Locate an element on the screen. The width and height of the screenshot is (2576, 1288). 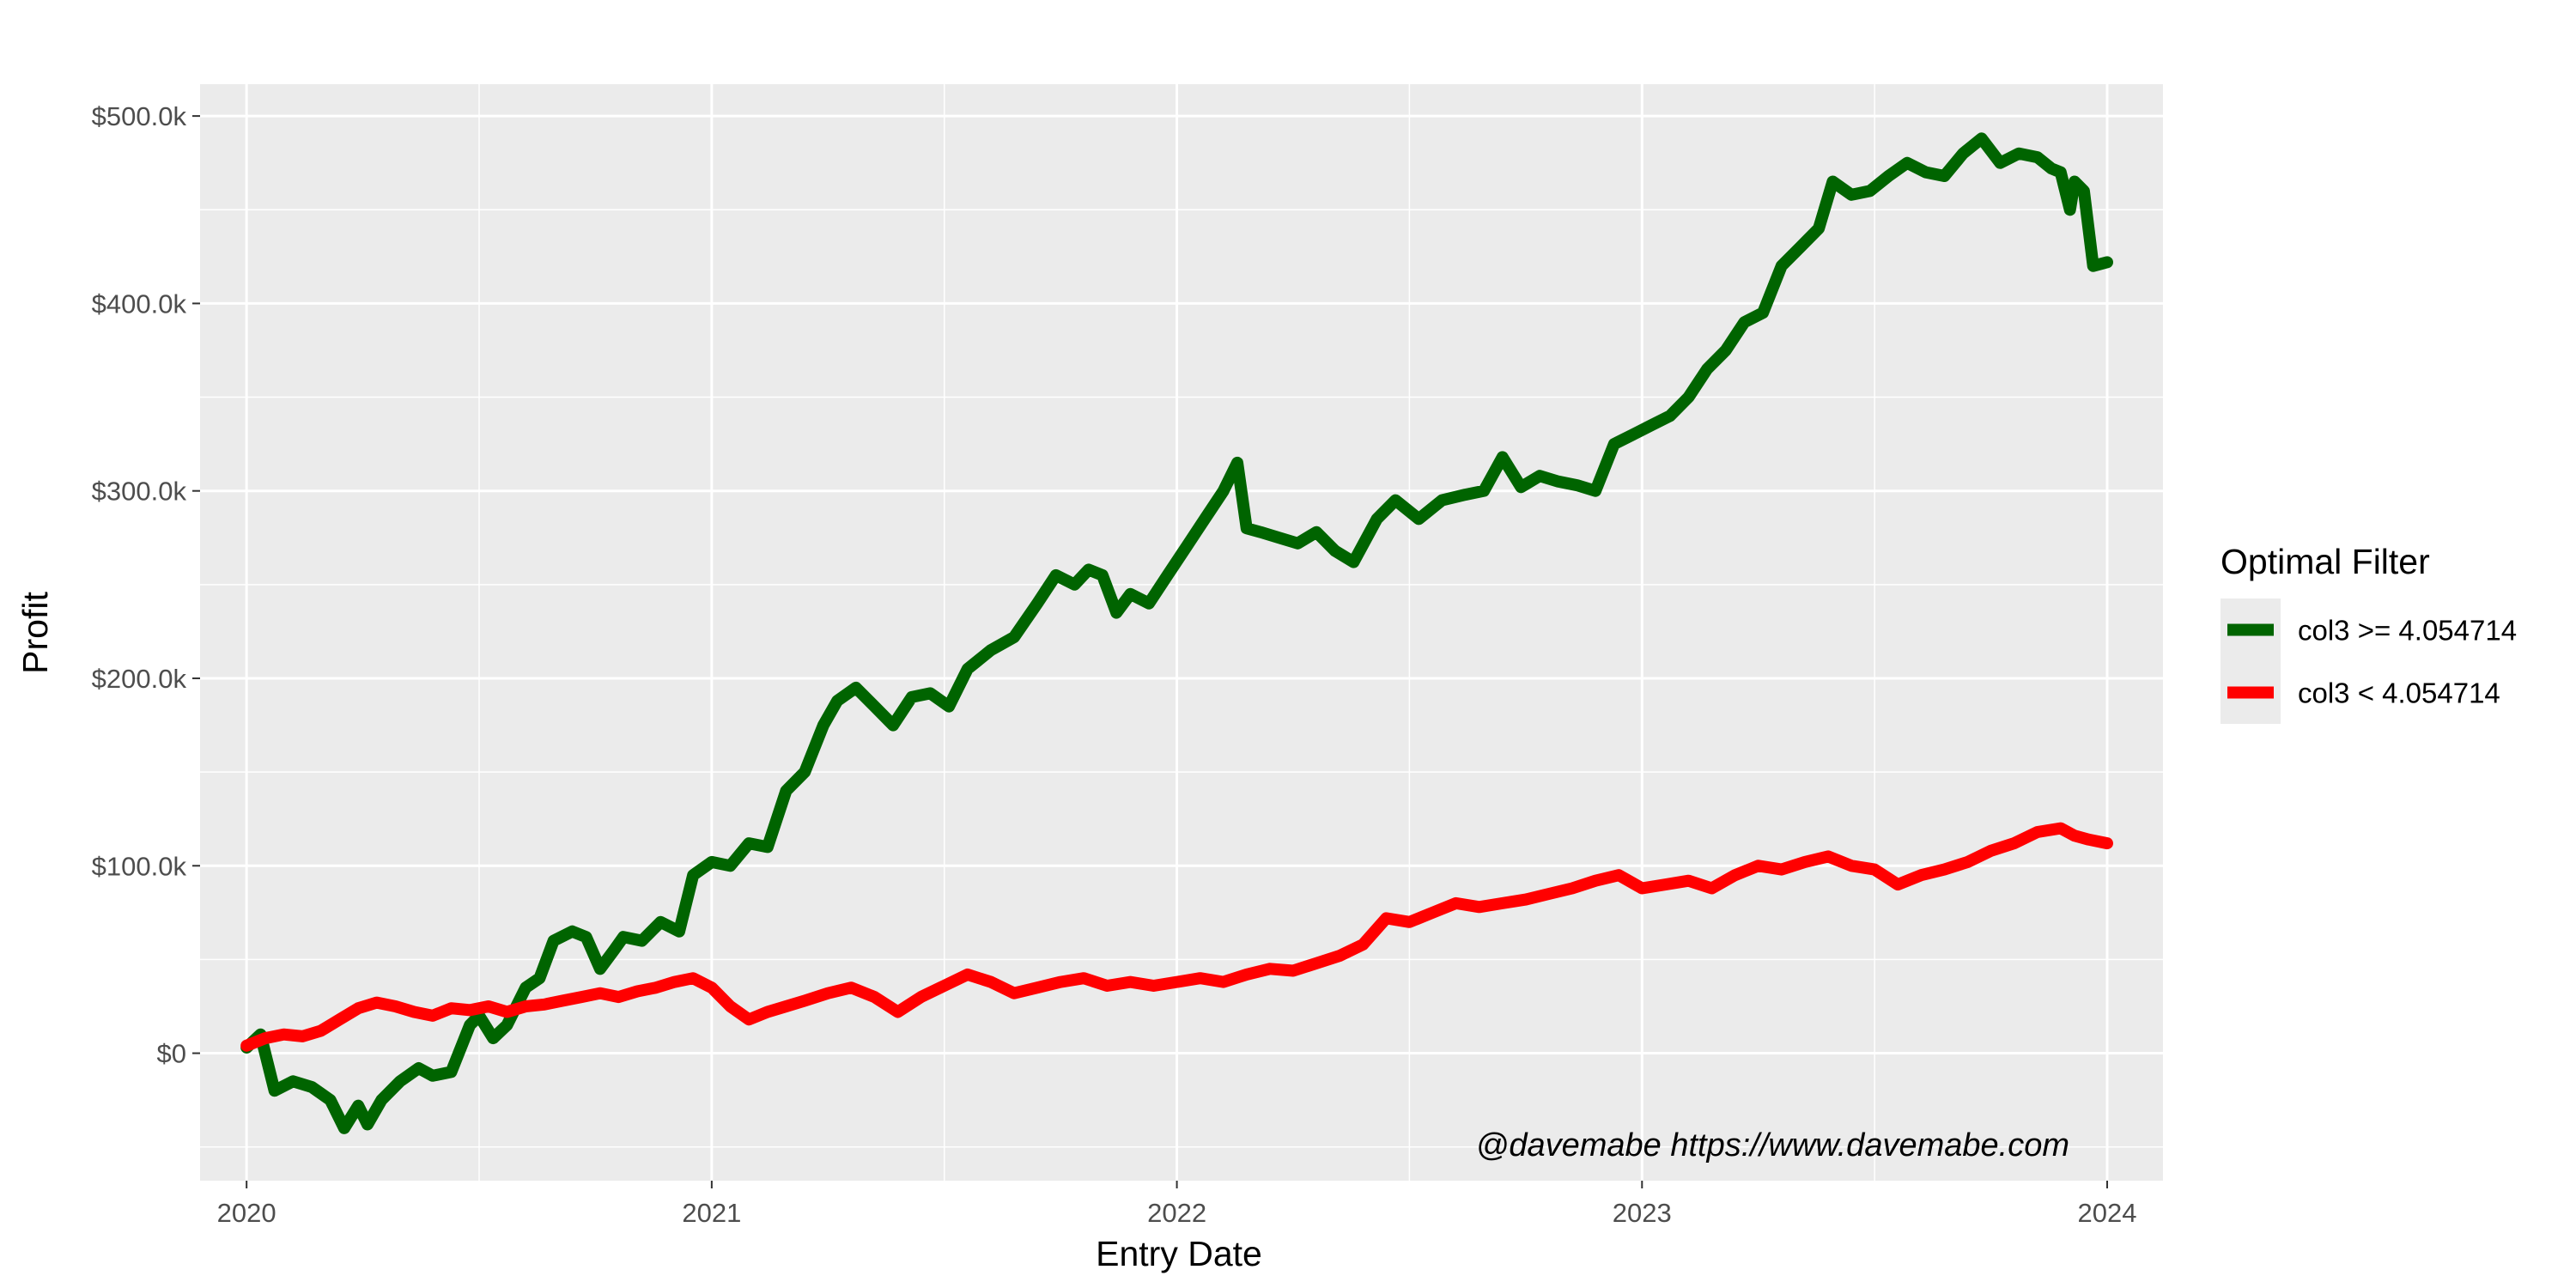
x-tick-label: 2021 is located at coordinates (711, 1213).